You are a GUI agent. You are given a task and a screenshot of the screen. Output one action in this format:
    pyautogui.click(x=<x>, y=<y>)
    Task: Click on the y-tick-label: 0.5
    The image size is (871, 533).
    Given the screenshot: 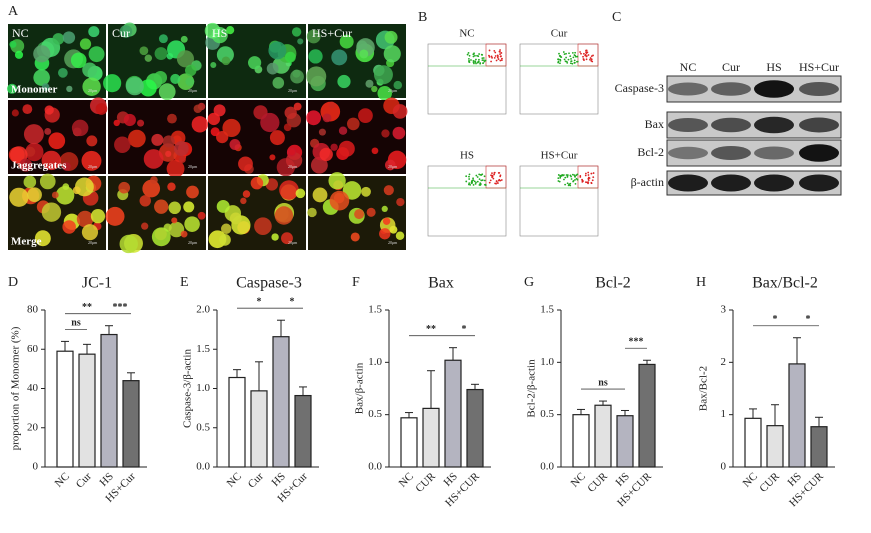 What is the action you would take?
    pyautogui.click(x=547, y=414)
    